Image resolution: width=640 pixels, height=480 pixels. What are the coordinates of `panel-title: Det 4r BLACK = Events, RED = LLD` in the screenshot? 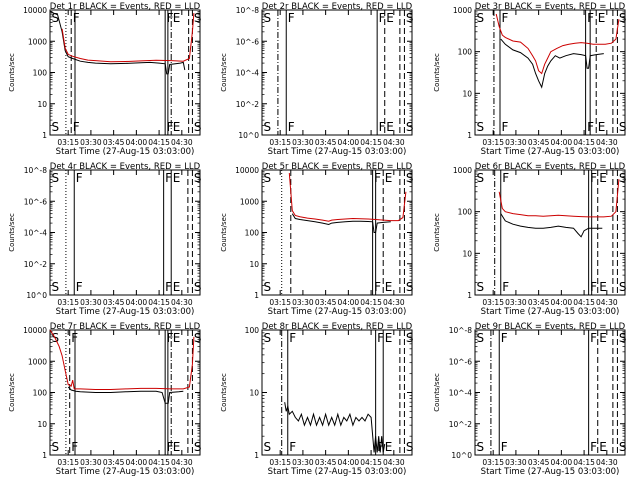 It's located at (125, 167).